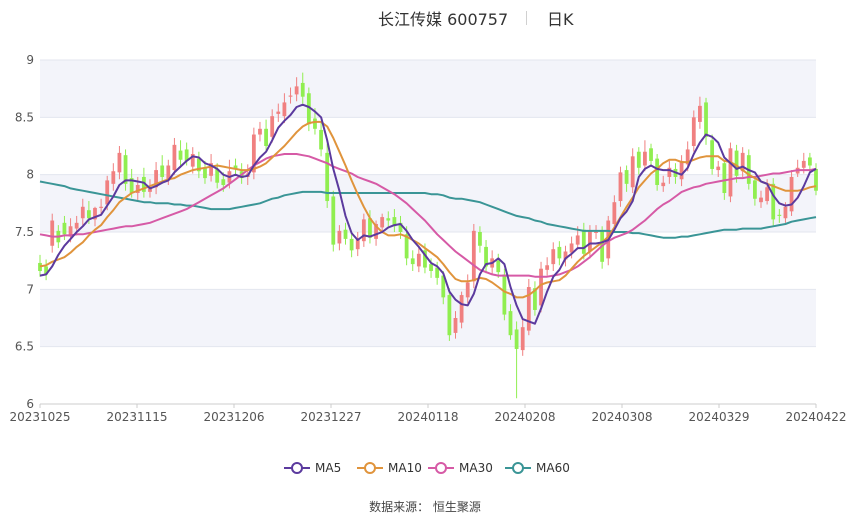  What do you see at coordinates (441, 468) in the screenshot?
I see `legend-marker-ma30` at bounding box center [441, 468].